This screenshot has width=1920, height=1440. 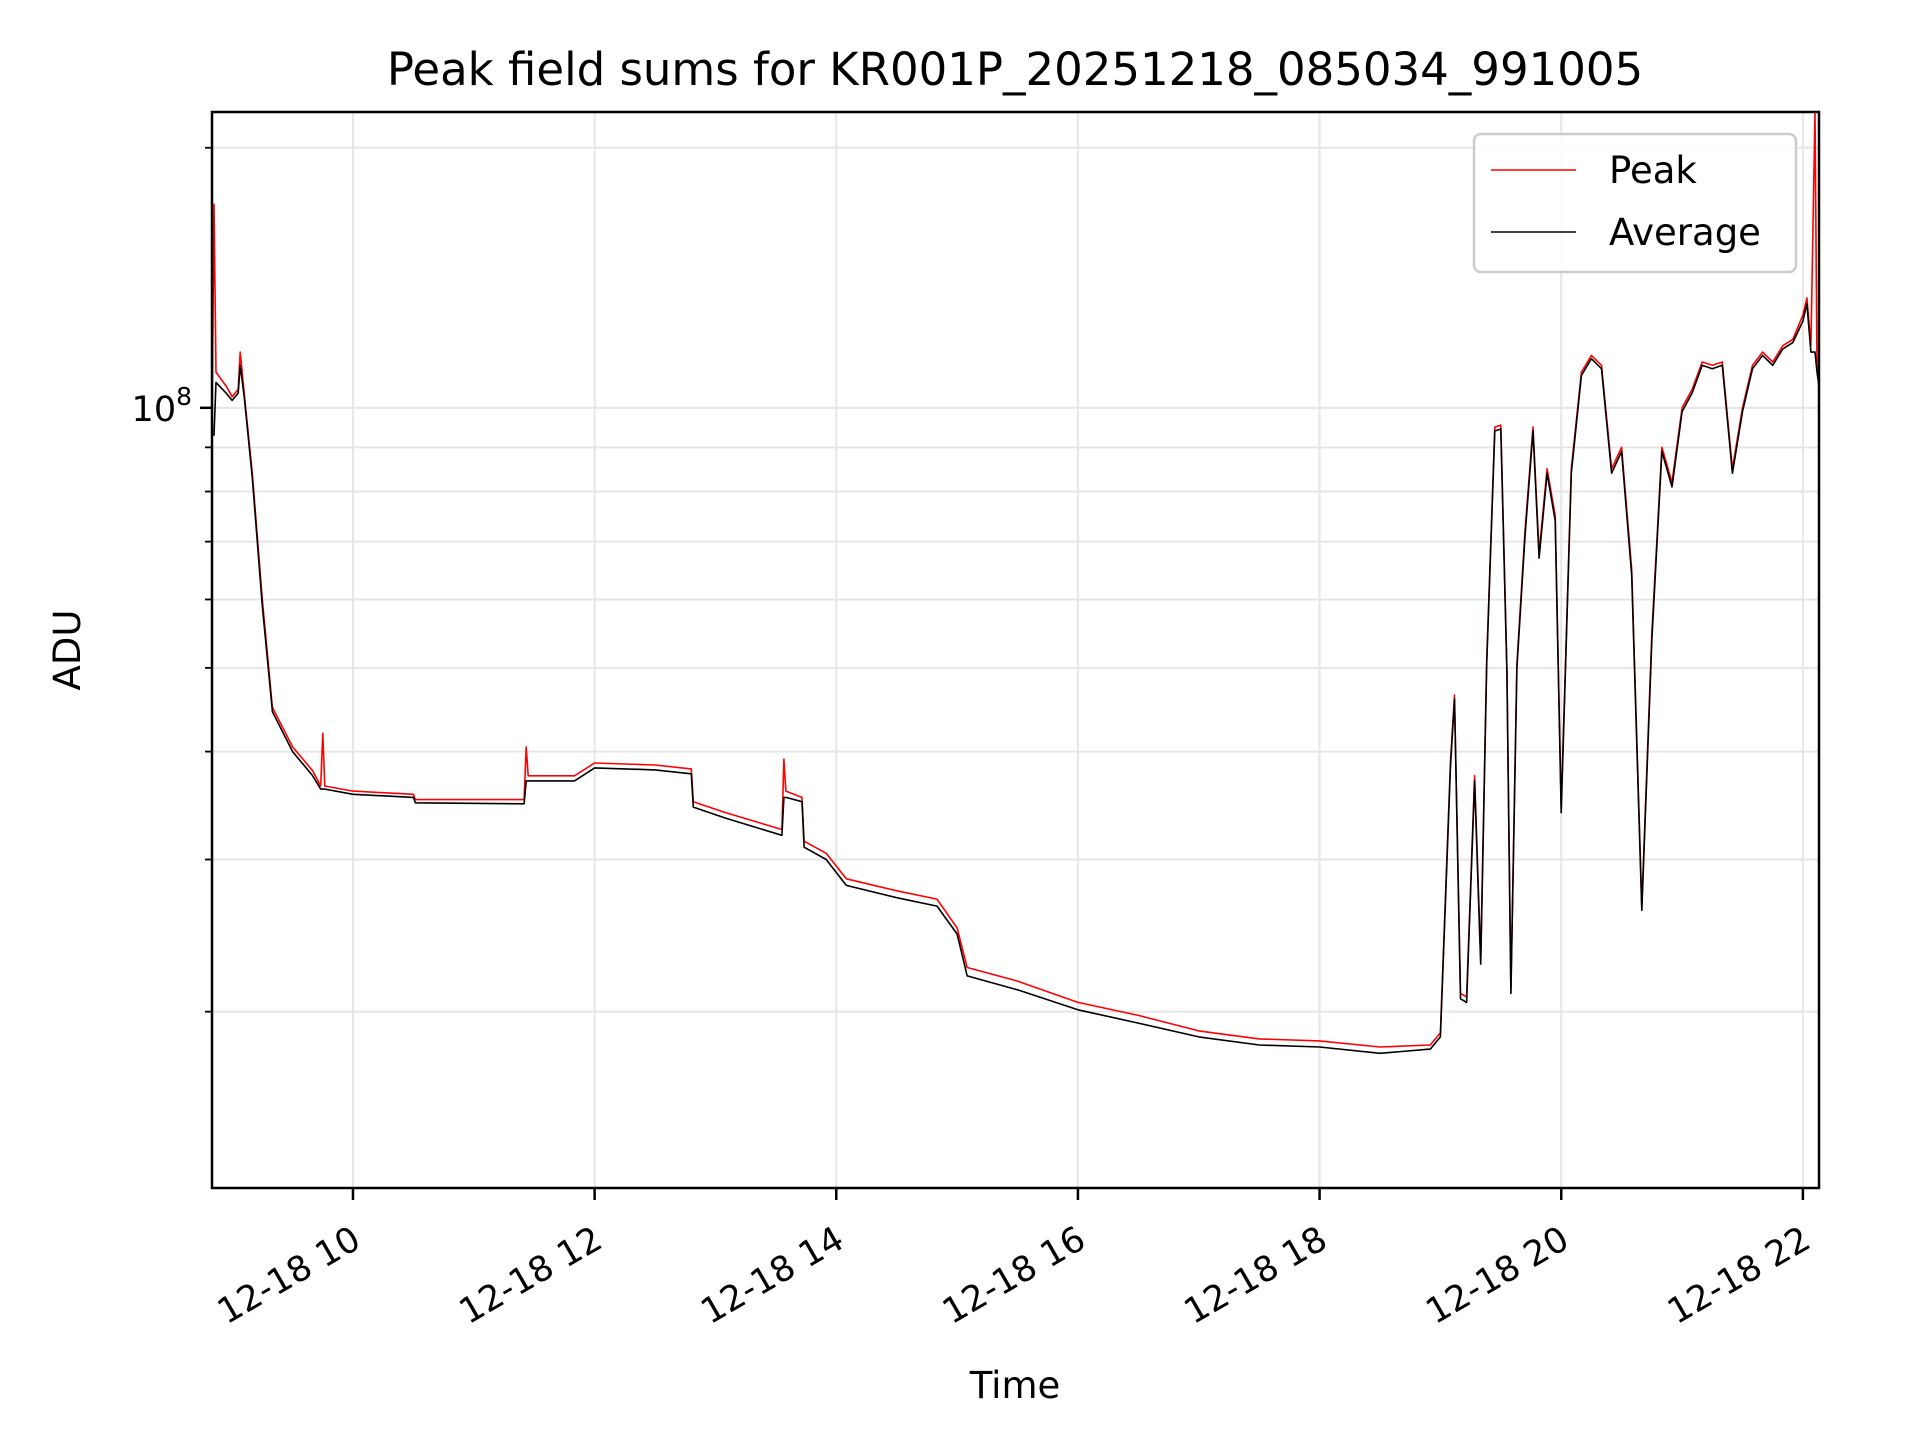 I want to click on y-tick-label: 108, so click(x=162, y=406).